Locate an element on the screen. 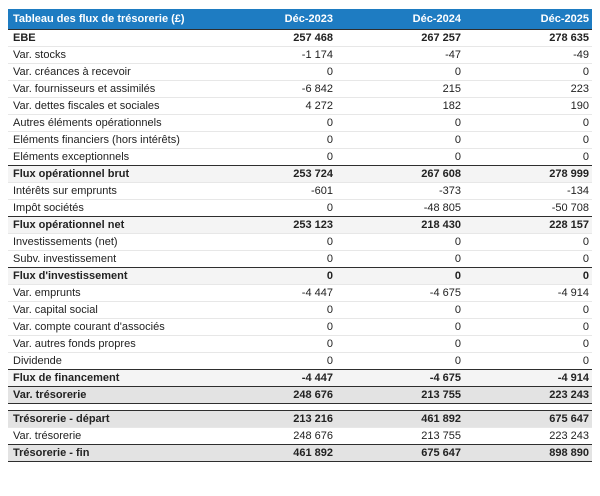 This screenshot has height=496, width=600. cell-value: 278 635 is located at coordinates (528, 38).